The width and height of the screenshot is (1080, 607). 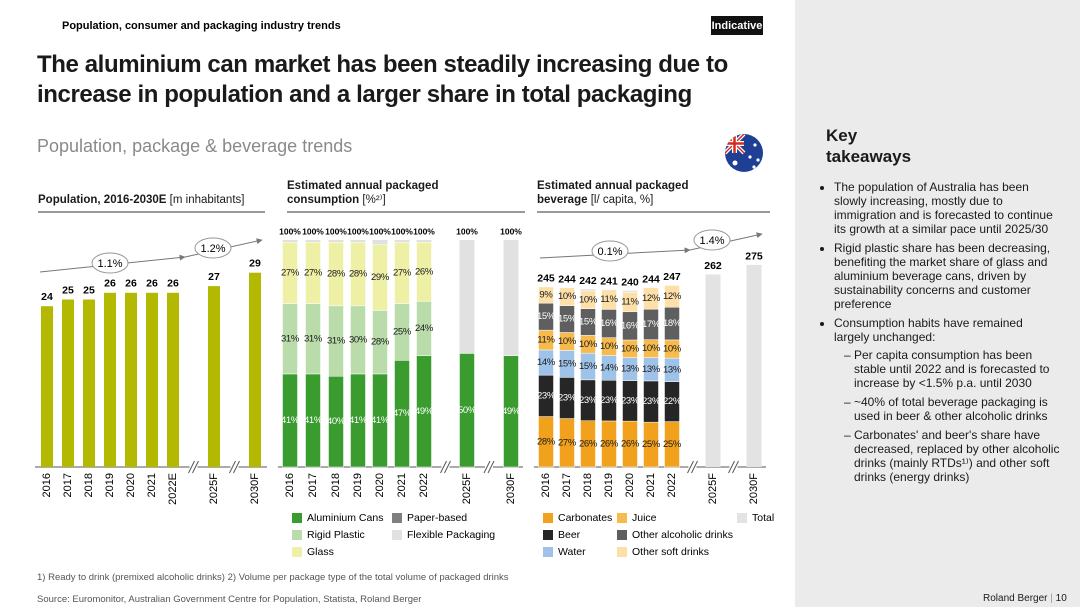 I want to click on segment-label: 28%, so click(x=358, y=274).